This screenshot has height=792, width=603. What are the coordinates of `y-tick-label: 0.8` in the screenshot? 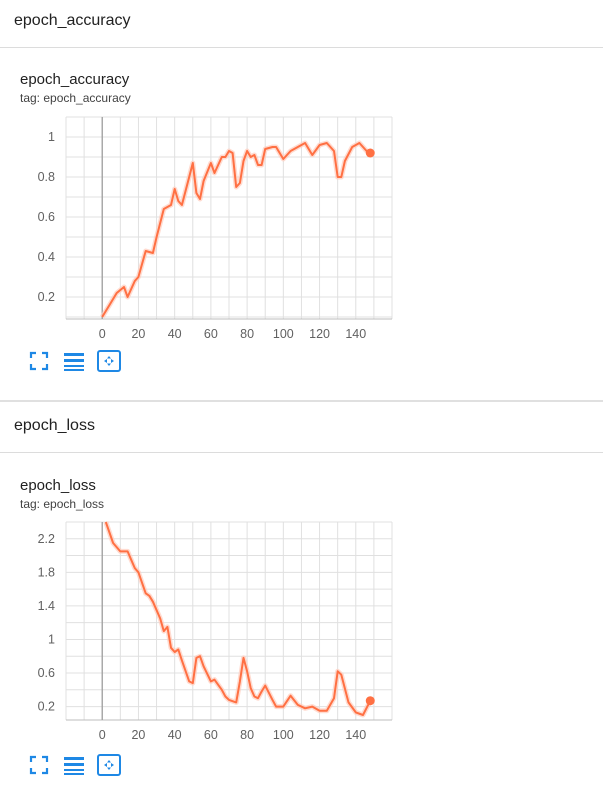 It's located at (46, 177).